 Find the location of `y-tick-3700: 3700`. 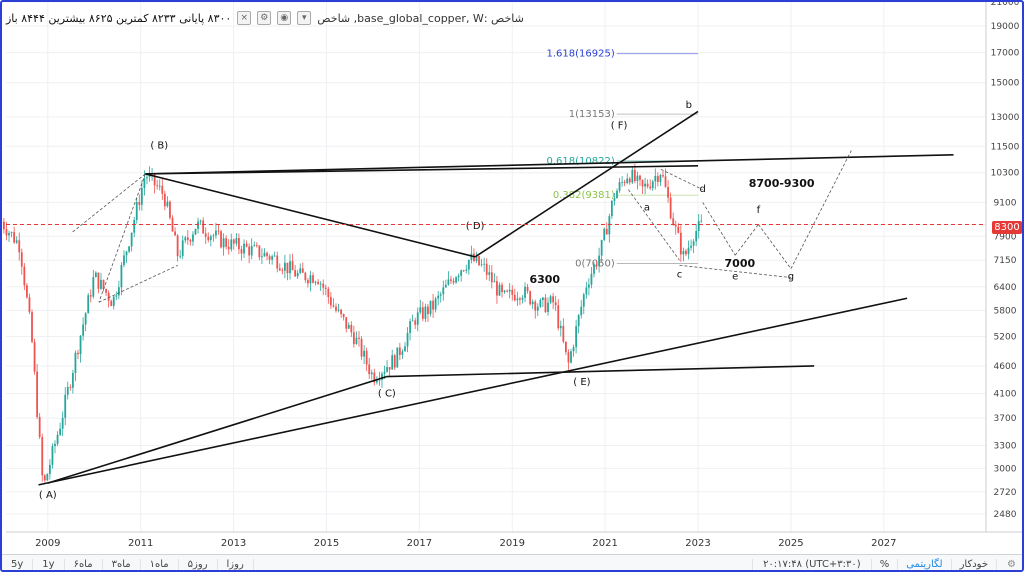

y-tick-3700: 3700 is located at coordinates (1005, 419).